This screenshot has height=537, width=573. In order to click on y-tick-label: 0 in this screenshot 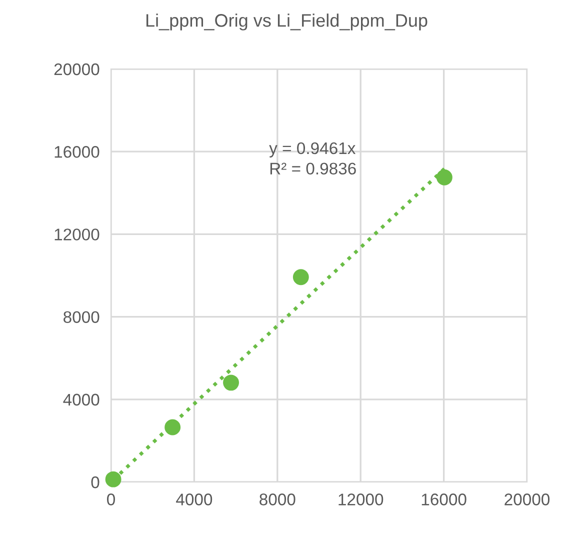, I will do `click(95, 482)`.